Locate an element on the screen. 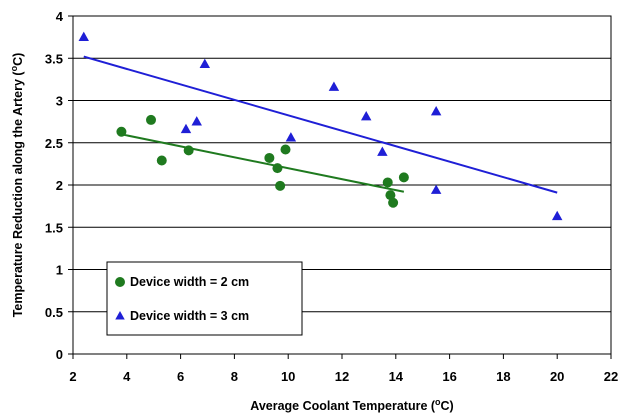 The image size is (621, 415). y-tick-label: 1 is located at coordinates (59, 270).